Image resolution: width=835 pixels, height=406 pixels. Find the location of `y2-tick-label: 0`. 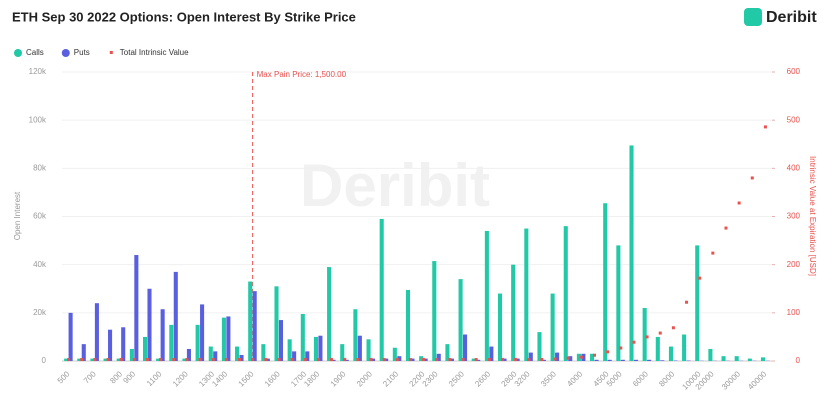

y2-tick-label: 0 is located at coordinates (798, 360).